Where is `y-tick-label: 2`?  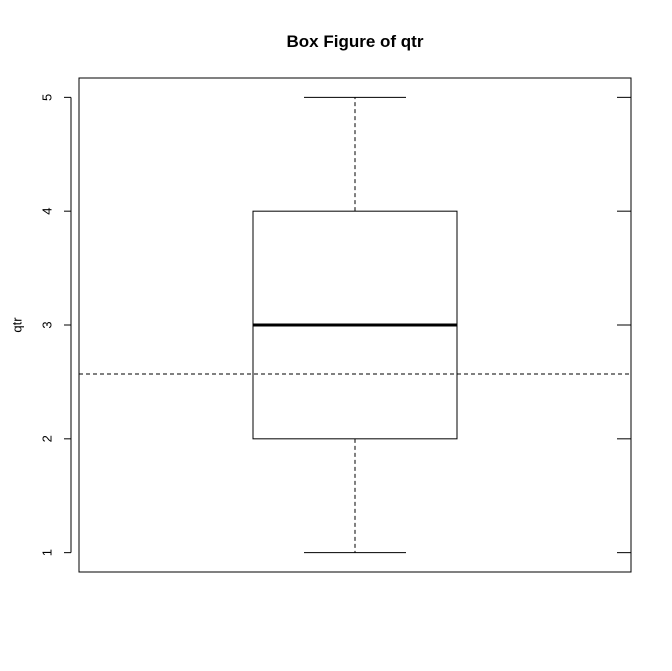 y-tick-label: 2 is located at coordinates (46, 438).